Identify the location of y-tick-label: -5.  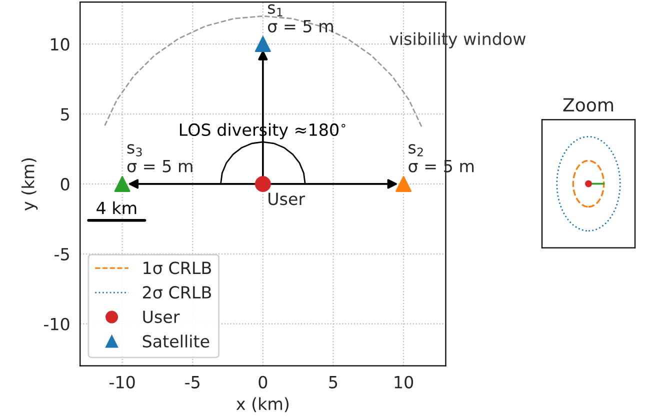
(61, 254).